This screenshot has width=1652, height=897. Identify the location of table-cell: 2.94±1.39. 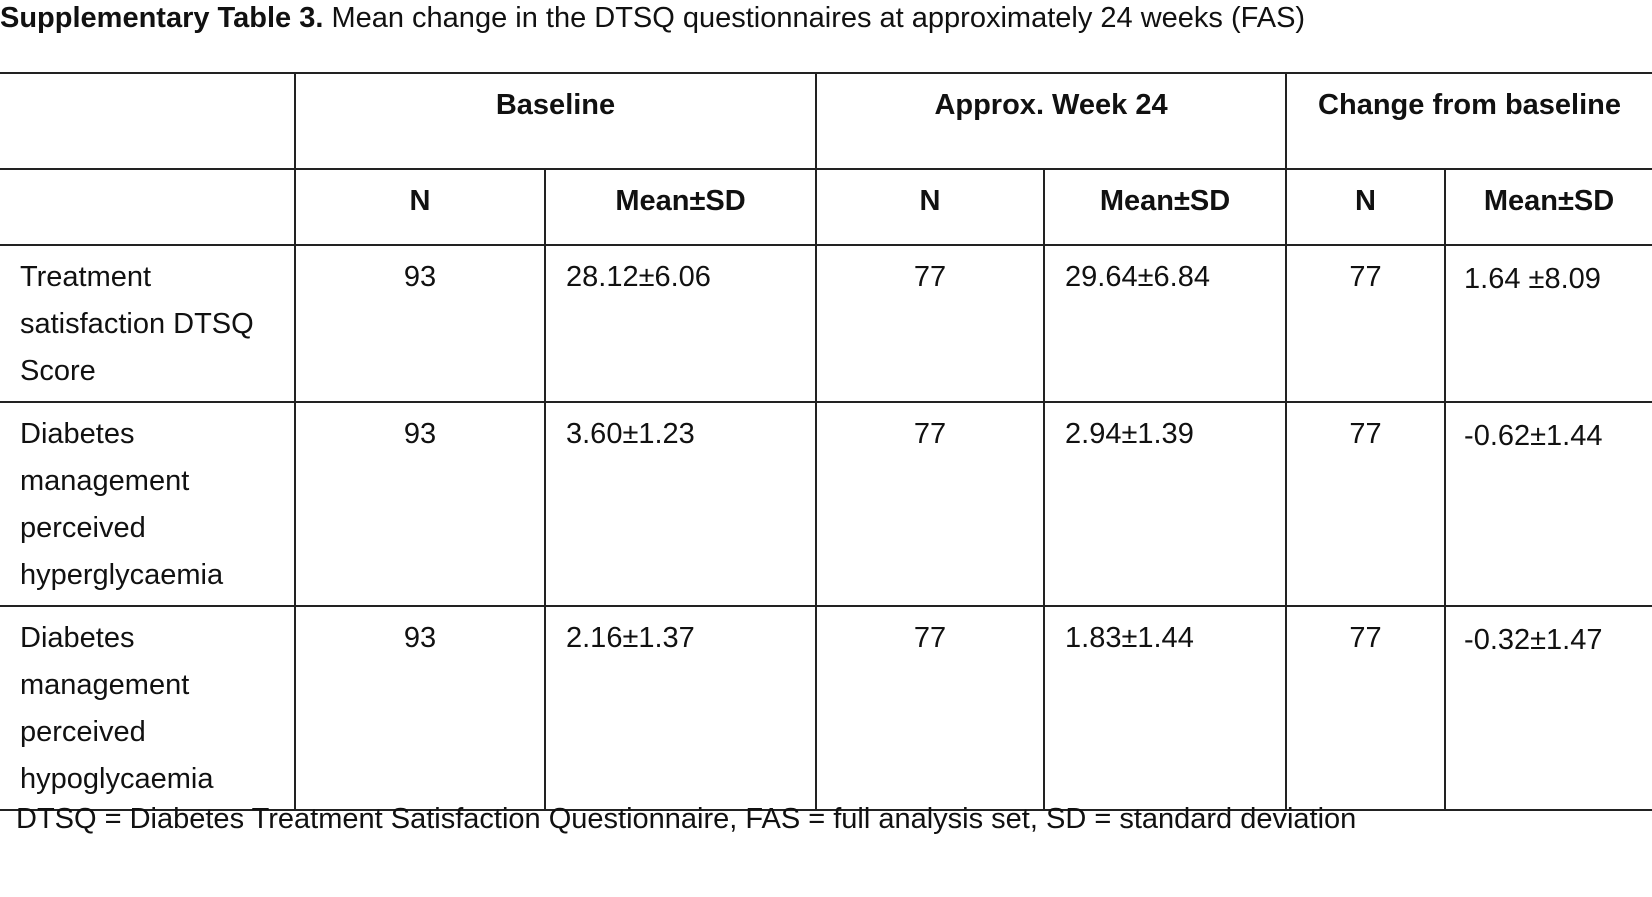
(1165, 504).